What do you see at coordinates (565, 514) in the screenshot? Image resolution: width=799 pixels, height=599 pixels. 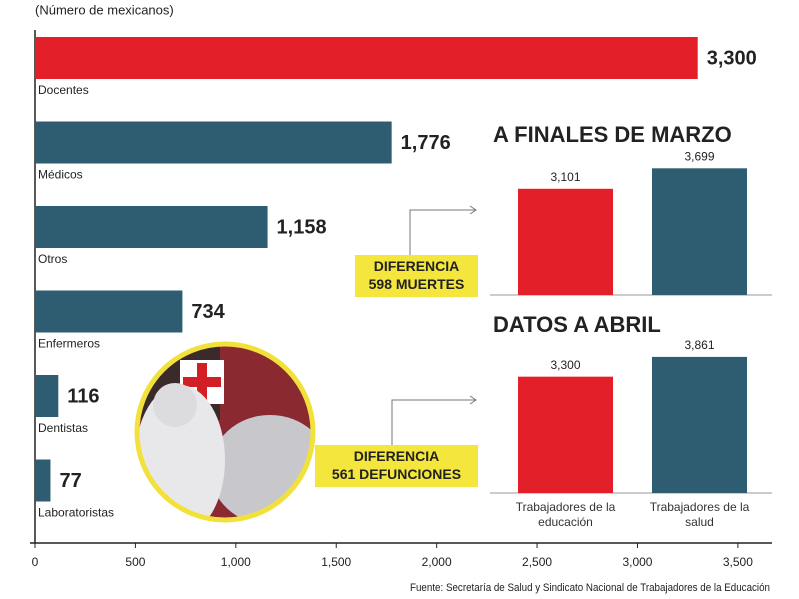 I see `category-label: Trabajadores de la educación` at bounding box center [565, 514].